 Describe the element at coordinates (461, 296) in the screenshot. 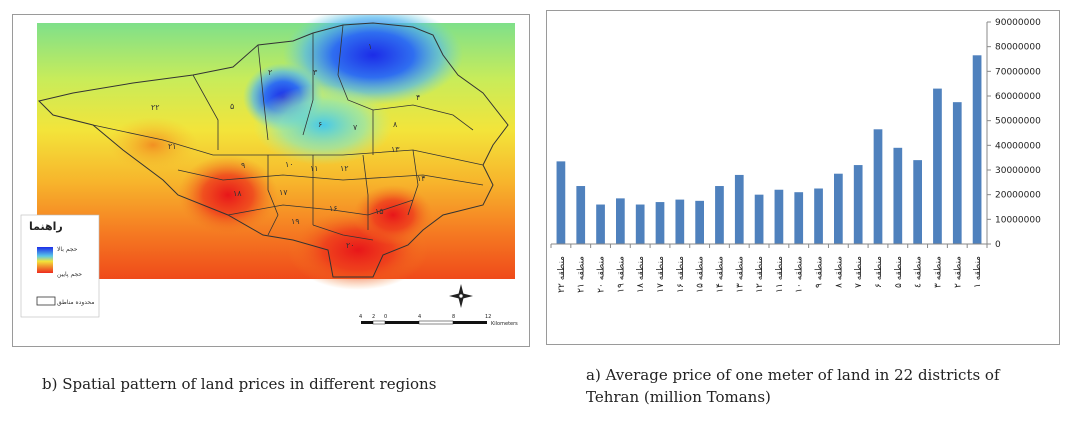

I see `north-arrow-icon` at that location.